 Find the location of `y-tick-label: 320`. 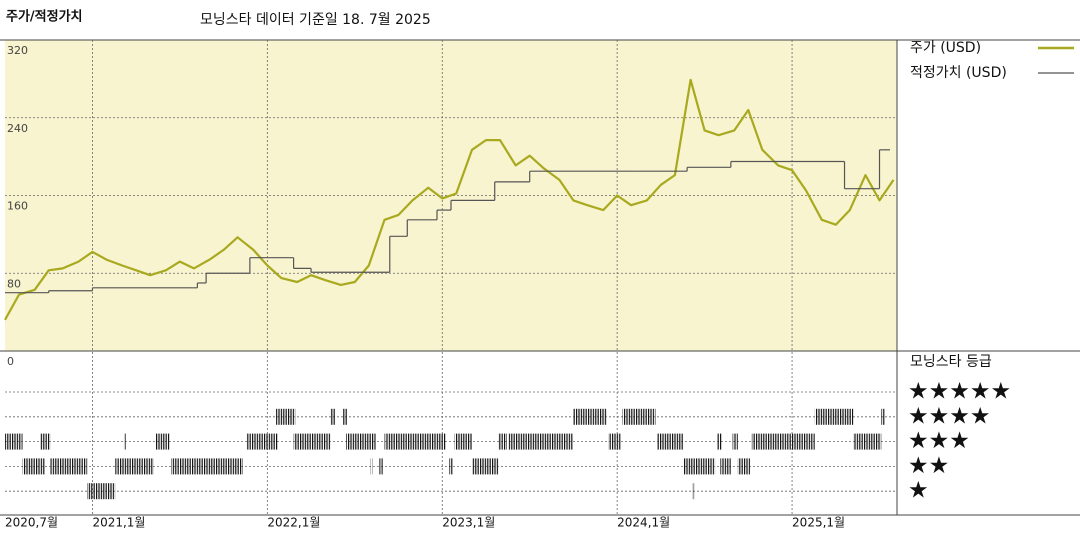

y-tick-label: 320 is located at coordinates (17, 50).